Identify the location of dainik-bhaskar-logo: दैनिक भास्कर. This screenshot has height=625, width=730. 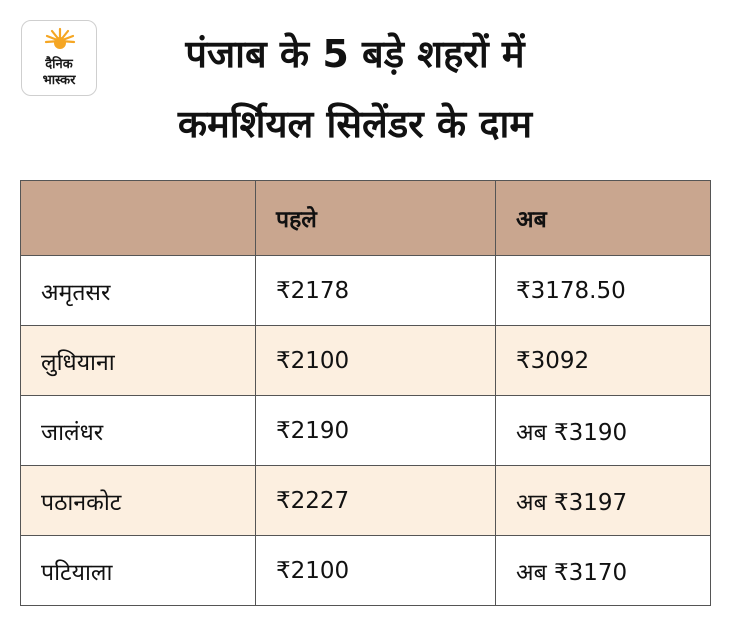
(59, 58).